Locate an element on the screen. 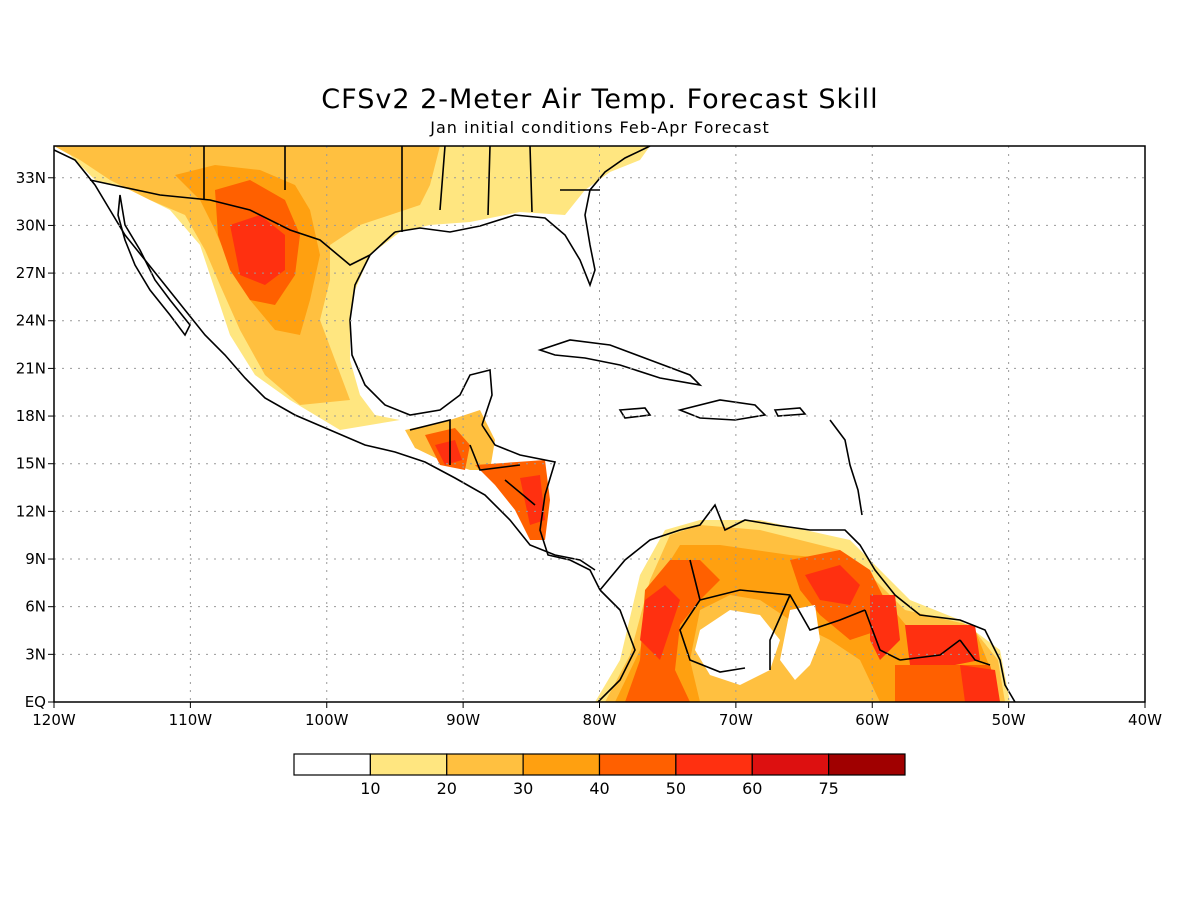  y-tick-label: 21N is located at coordinates (31, 368).